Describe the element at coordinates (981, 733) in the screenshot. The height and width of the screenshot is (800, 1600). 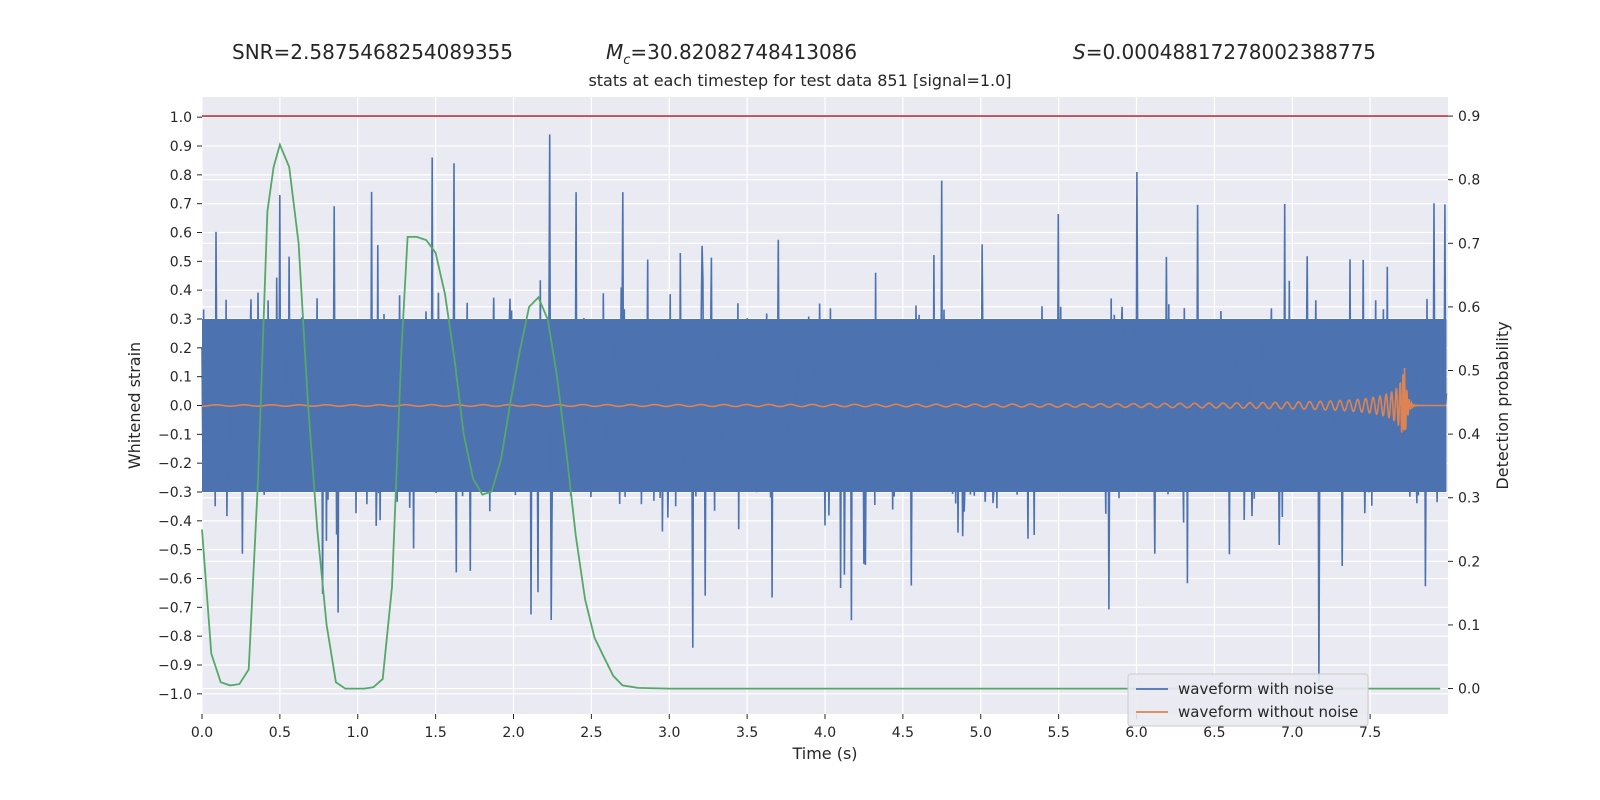
I see `x-tick-label: 5.0` at that location.